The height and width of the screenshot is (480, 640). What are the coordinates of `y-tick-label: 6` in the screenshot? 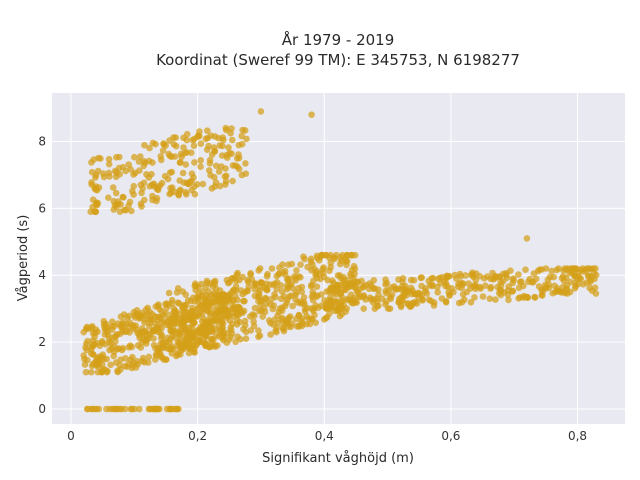 It's located at (42, 208).